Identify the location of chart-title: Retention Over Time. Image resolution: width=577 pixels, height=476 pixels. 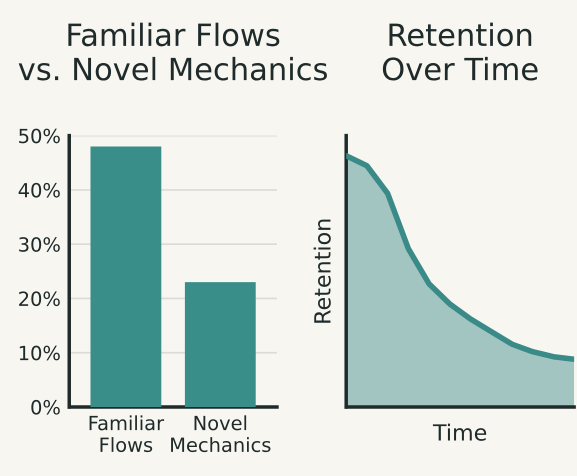
(460, 51).